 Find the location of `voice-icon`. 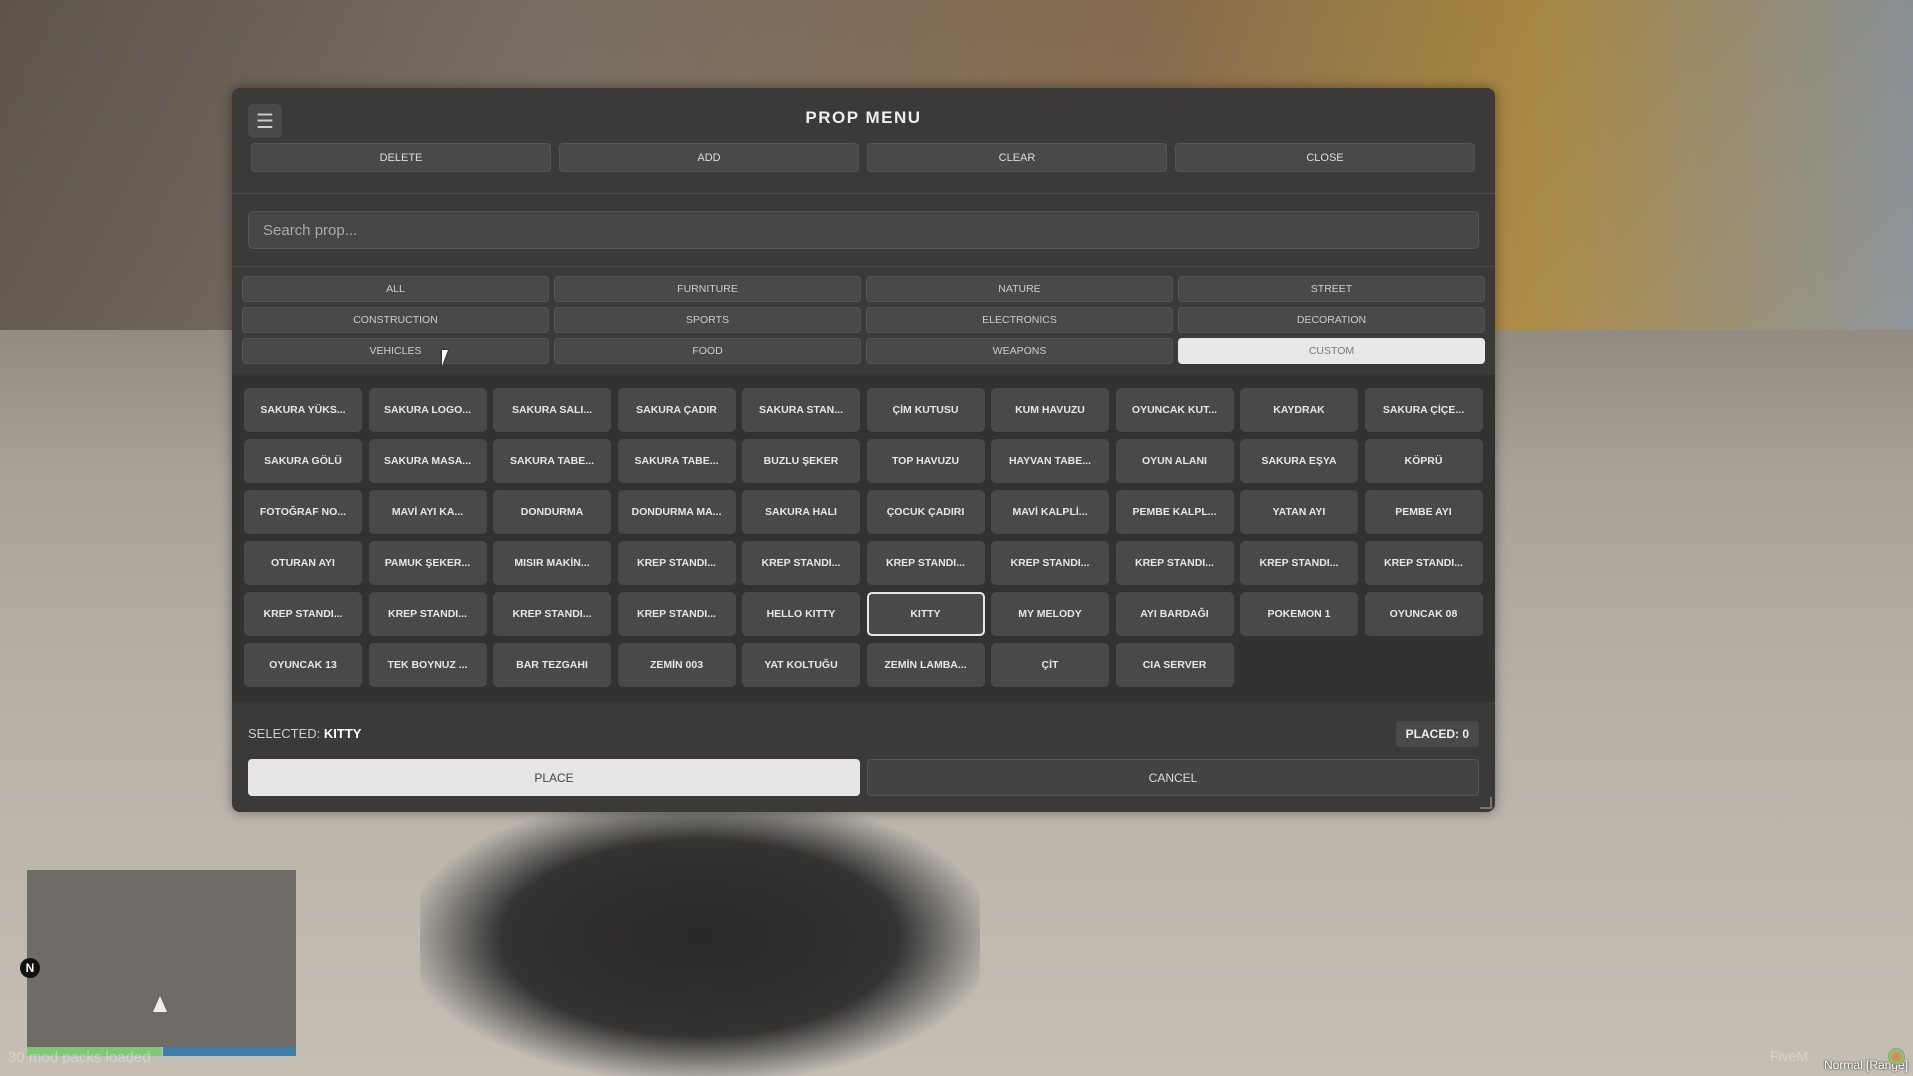

voice-icon is located at coordinates (1896, 1056).